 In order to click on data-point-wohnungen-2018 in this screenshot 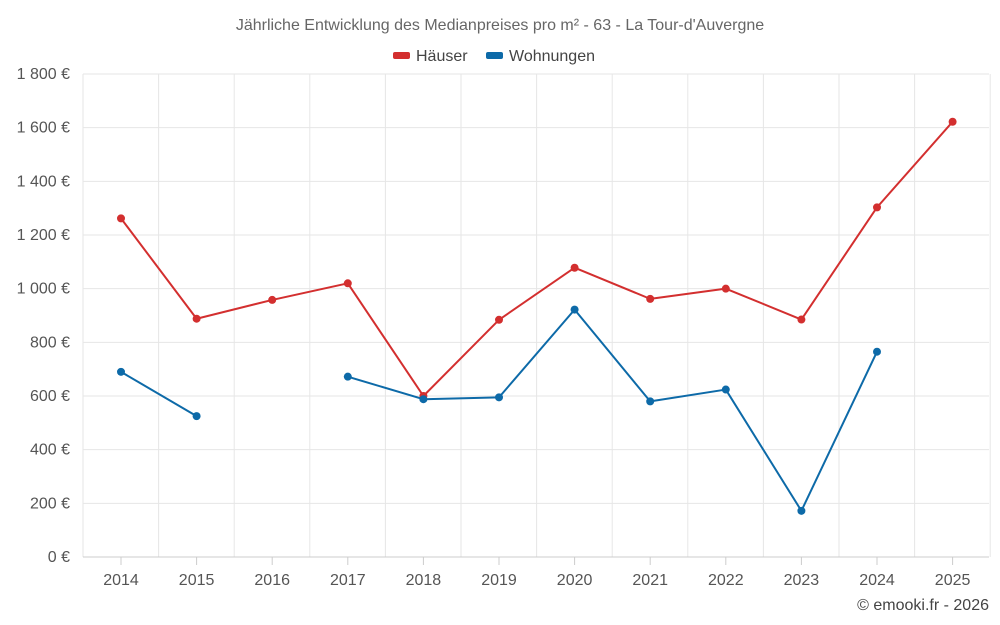, I will do `click(423, 399)`.